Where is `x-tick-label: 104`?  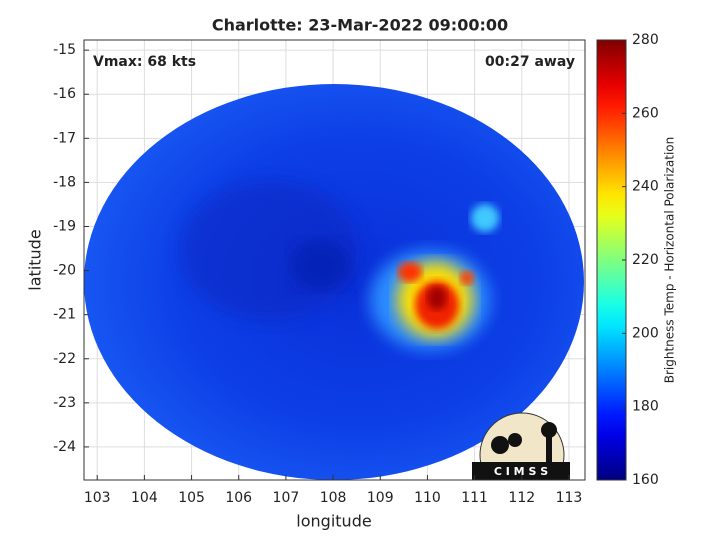 x-tick-label: 104 is located at coordinates (144, 498).